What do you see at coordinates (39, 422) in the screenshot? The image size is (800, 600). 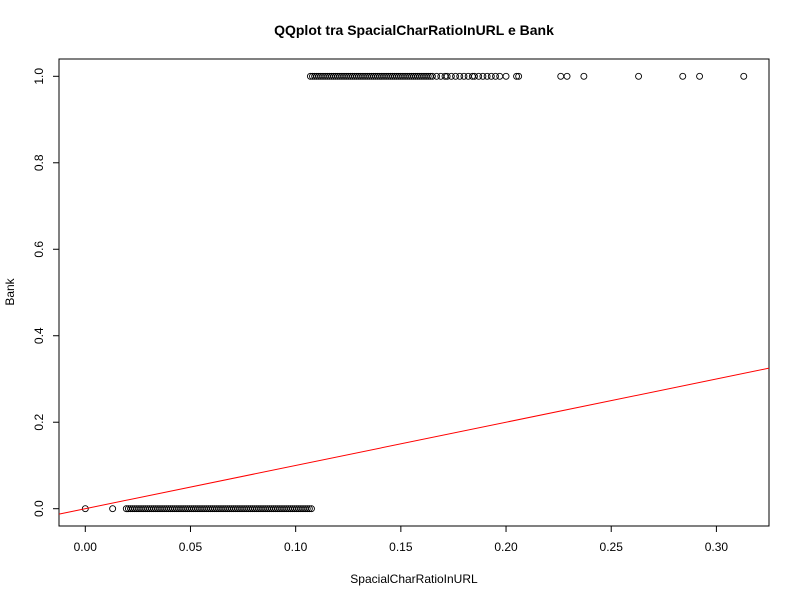 I see `y-tick-label: 0.2` at bounding box center [39, 422].